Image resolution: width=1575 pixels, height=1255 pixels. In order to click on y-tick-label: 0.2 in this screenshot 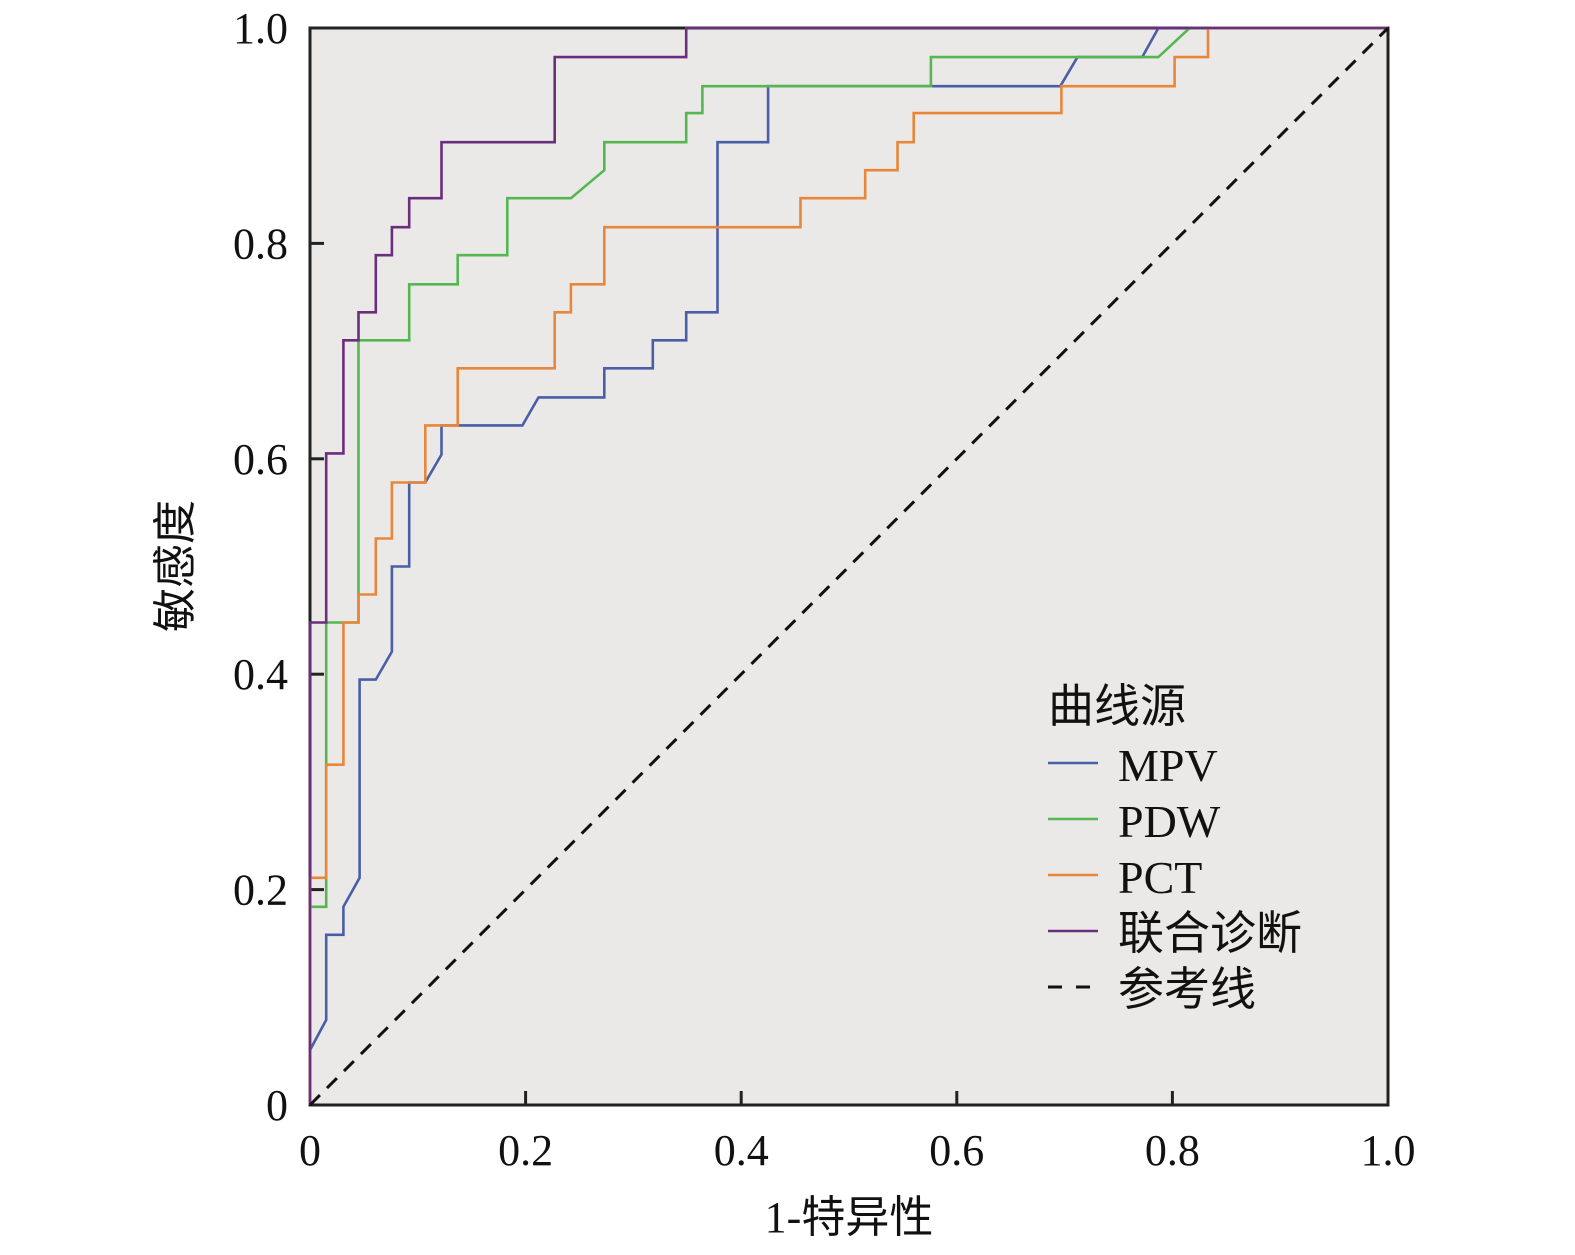, I will do `click(260, 890)`.